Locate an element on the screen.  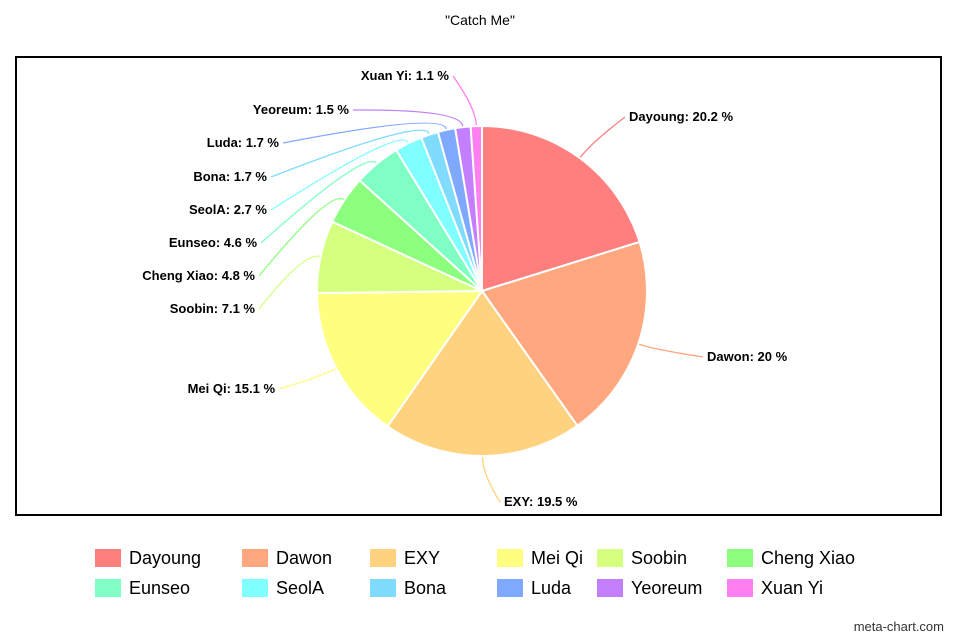
leader-line-bona is located at coordinates (350, 153).